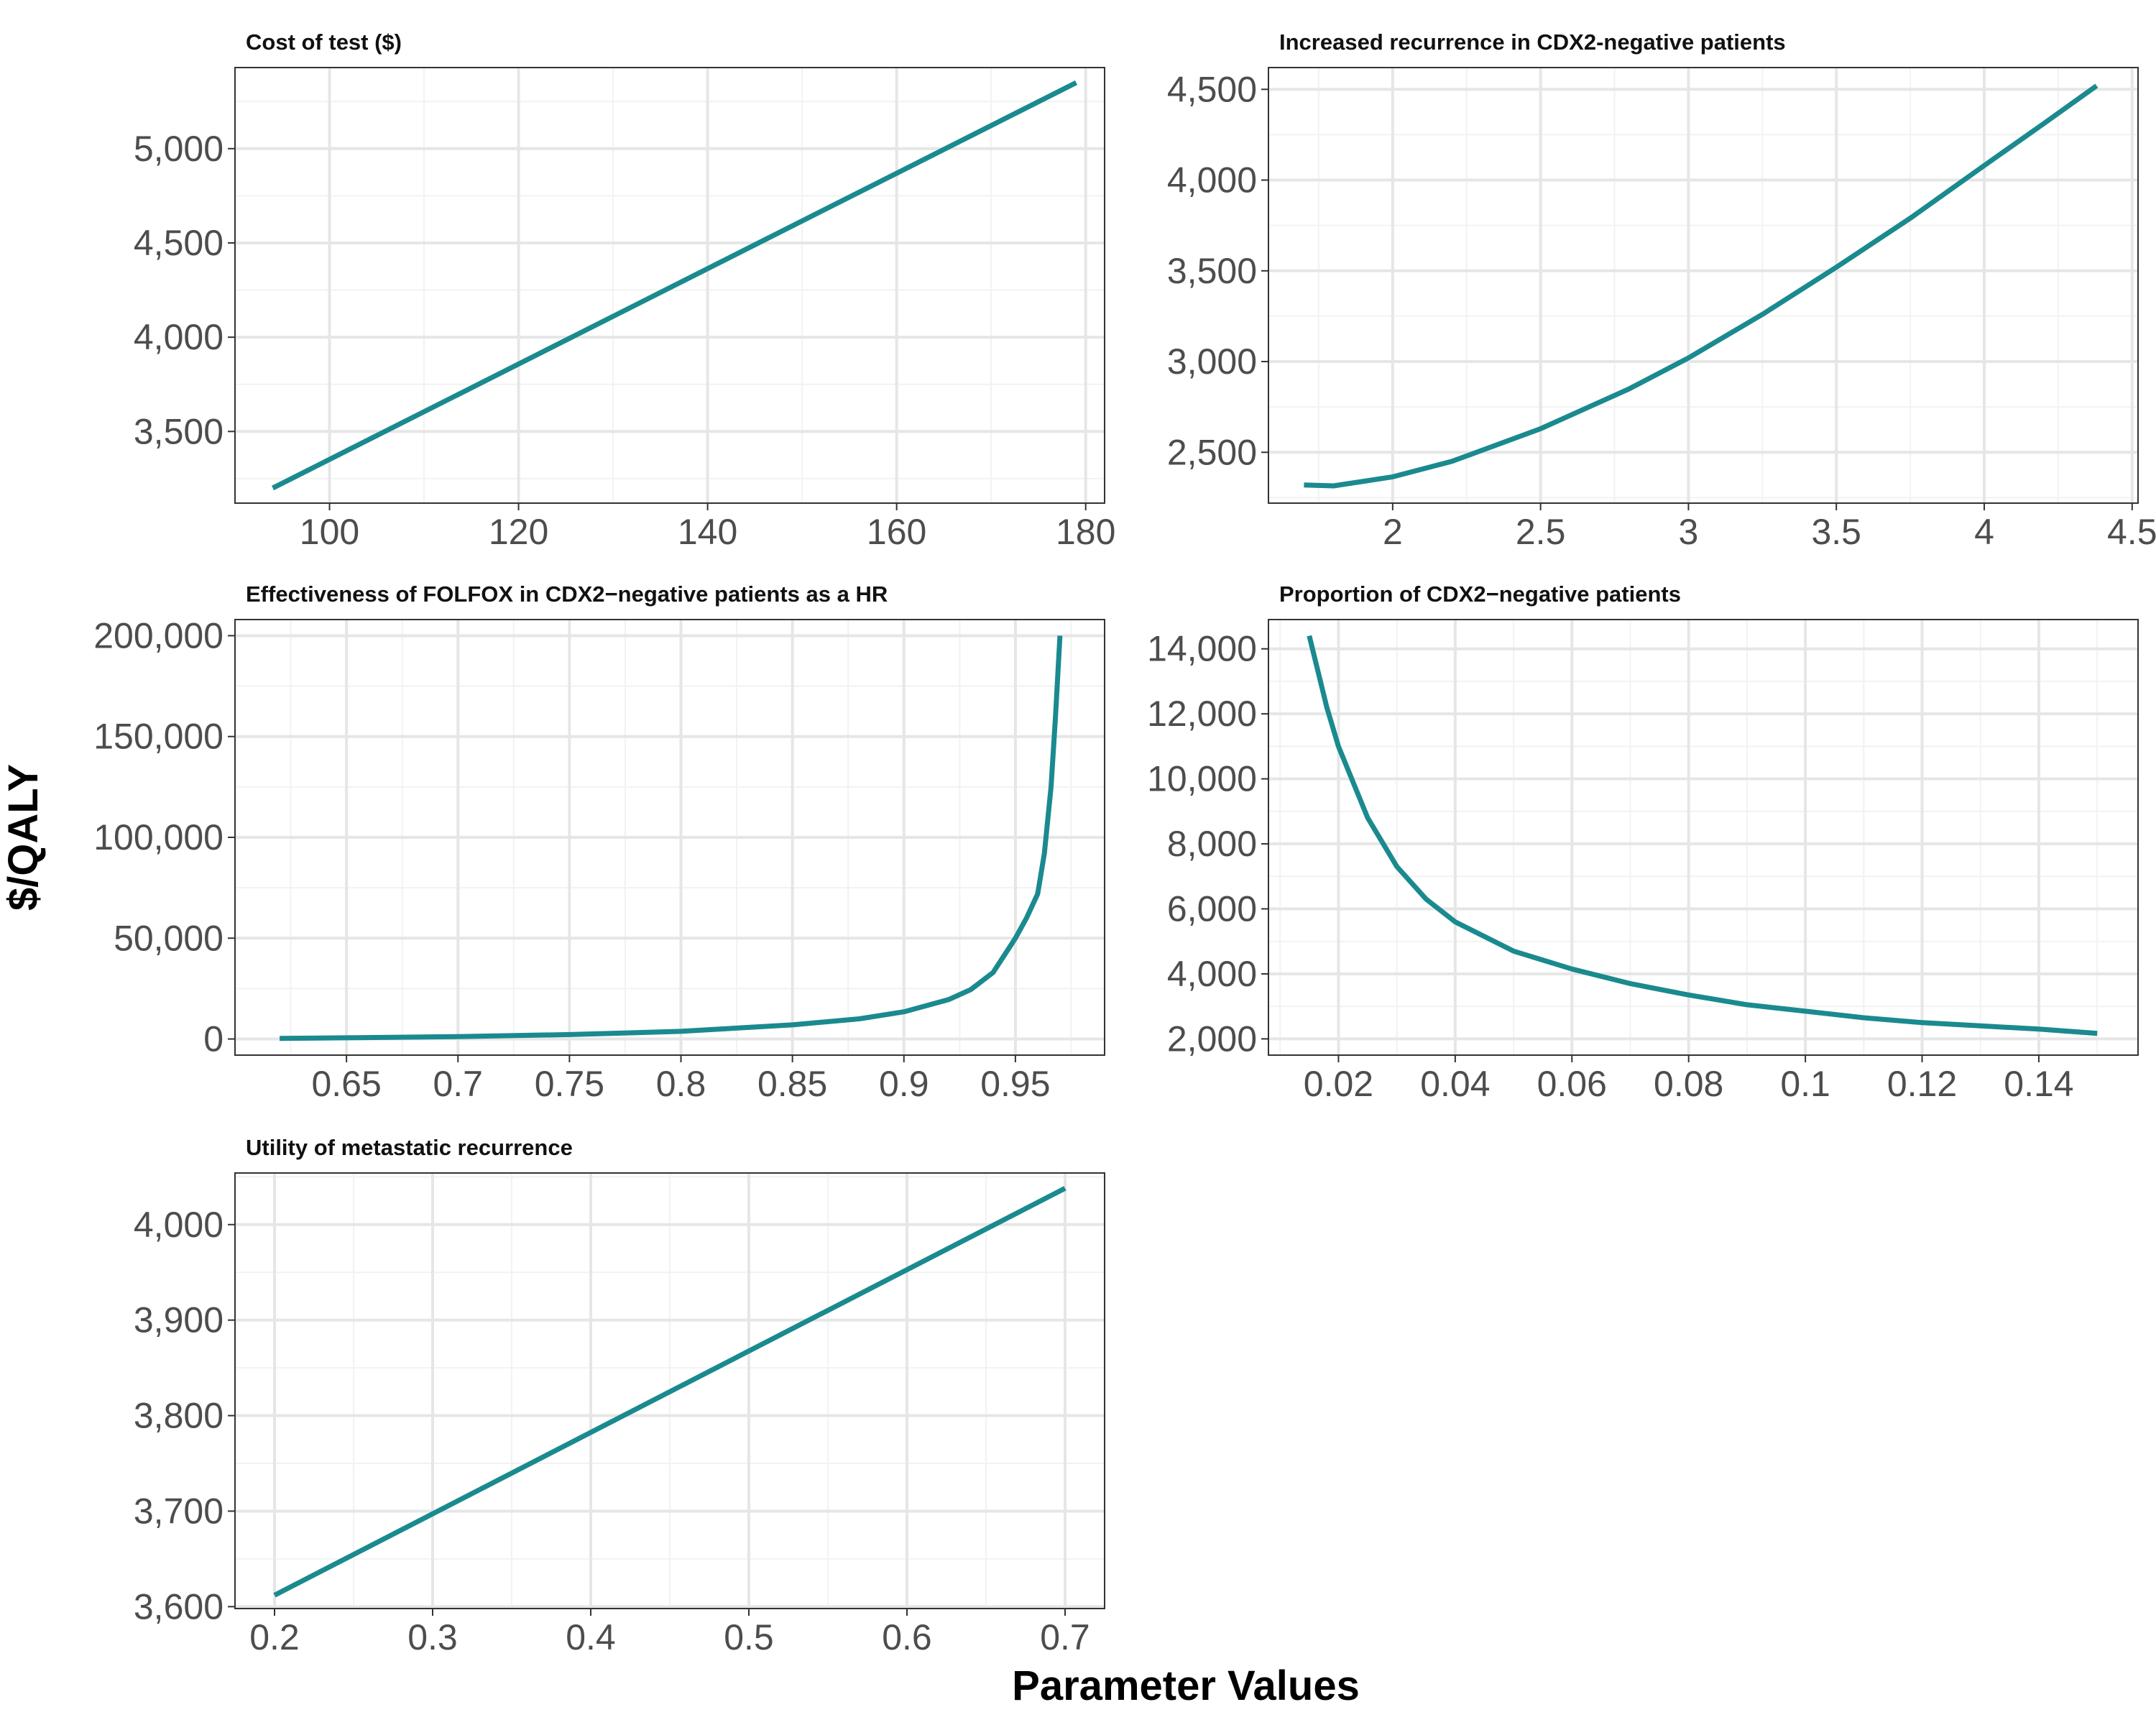 The image size is (2156, 1725). Describe the element at coordinates (1455, 1084) in the screenshot. I see `x-tick-label: 0.04` at that location.